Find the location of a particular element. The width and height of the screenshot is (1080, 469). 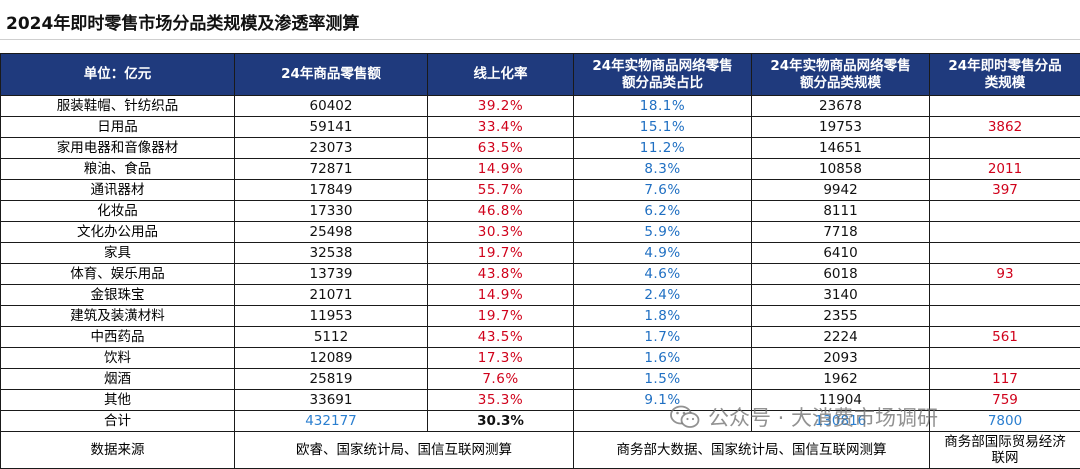

row-category: 文化办公用品 is located at coordinates (118, 232).